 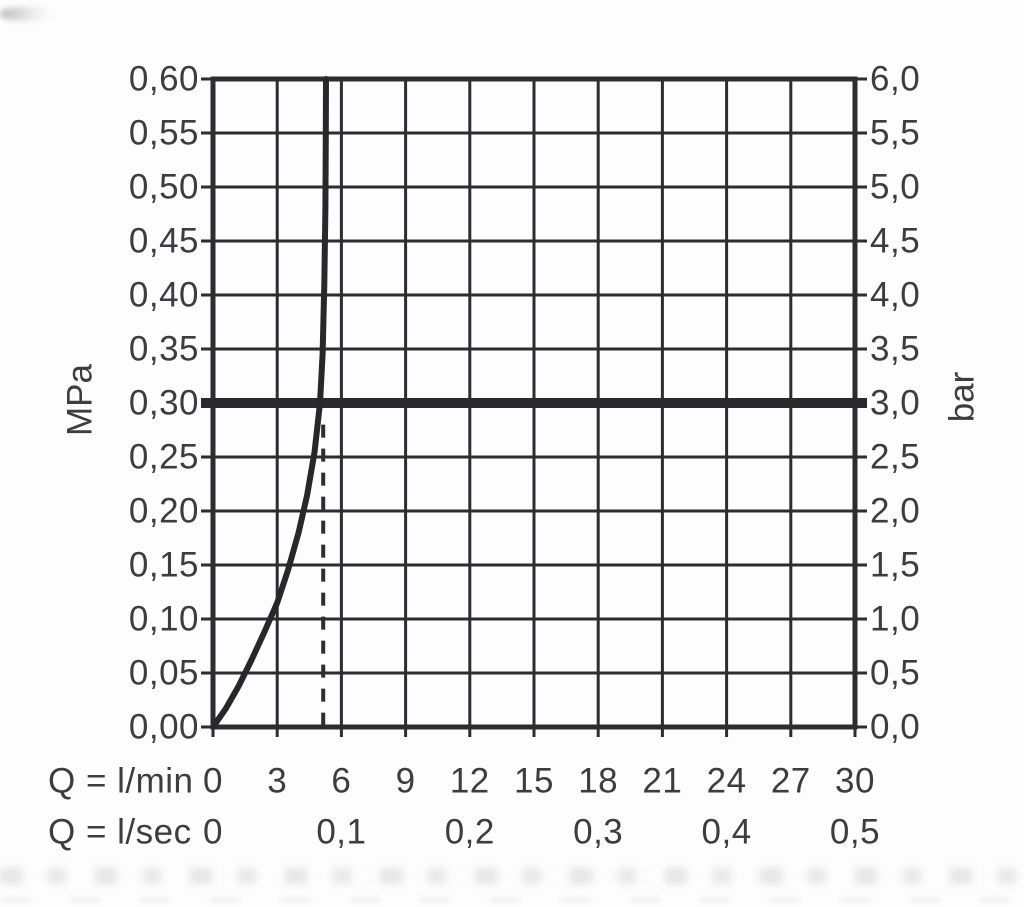 What do you see at coordinates (120, 832) in the screenshot?
I see `x-axis-row-label-lsec: Q = l/sec` at bounding box center [120, 832].